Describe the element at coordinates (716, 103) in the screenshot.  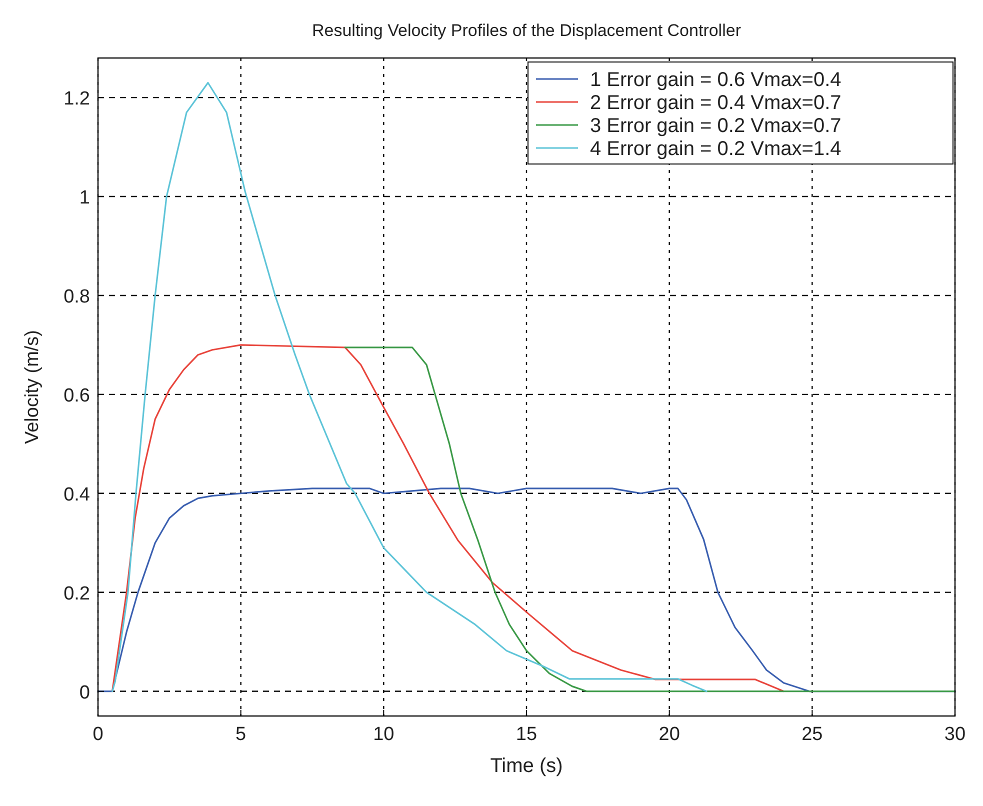
I see `legend-label: 2 Error gain = 0.4 Vmax=0.7` at that location.